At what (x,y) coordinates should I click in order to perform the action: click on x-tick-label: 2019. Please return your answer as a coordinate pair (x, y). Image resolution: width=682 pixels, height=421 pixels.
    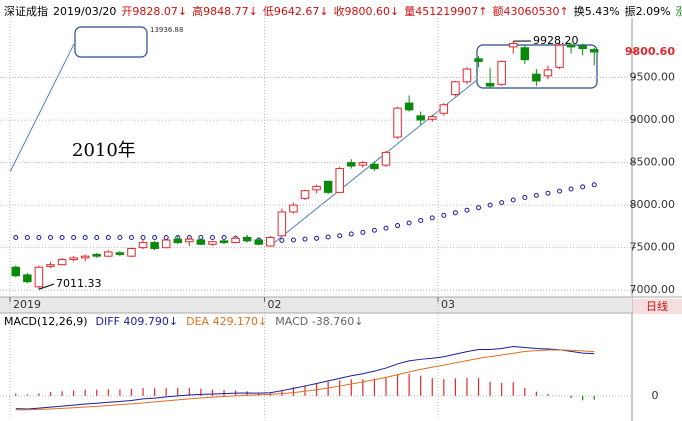
    Looking at the image, I should click on (27, 304).